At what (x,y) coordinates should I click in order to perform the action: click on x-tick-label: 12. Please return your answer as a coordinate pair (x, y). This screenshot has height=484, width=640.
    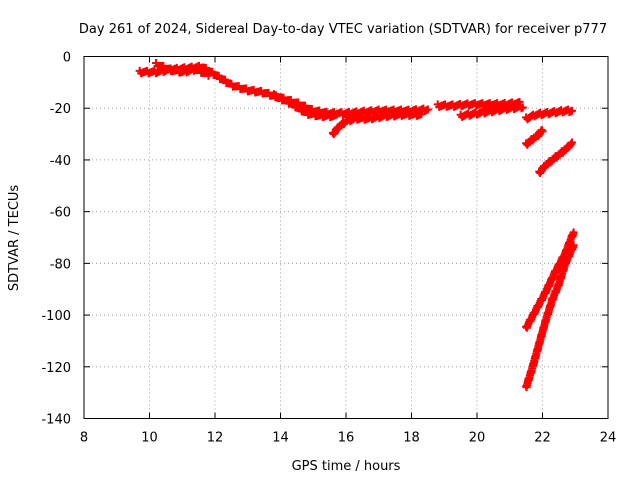
    Looking at the image, I should click on (215, 438).